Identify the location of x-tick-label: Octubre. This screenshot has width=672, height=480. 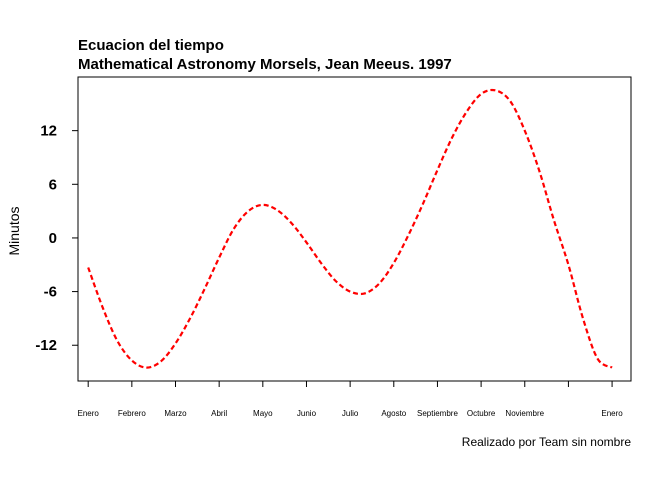
(481, 413).